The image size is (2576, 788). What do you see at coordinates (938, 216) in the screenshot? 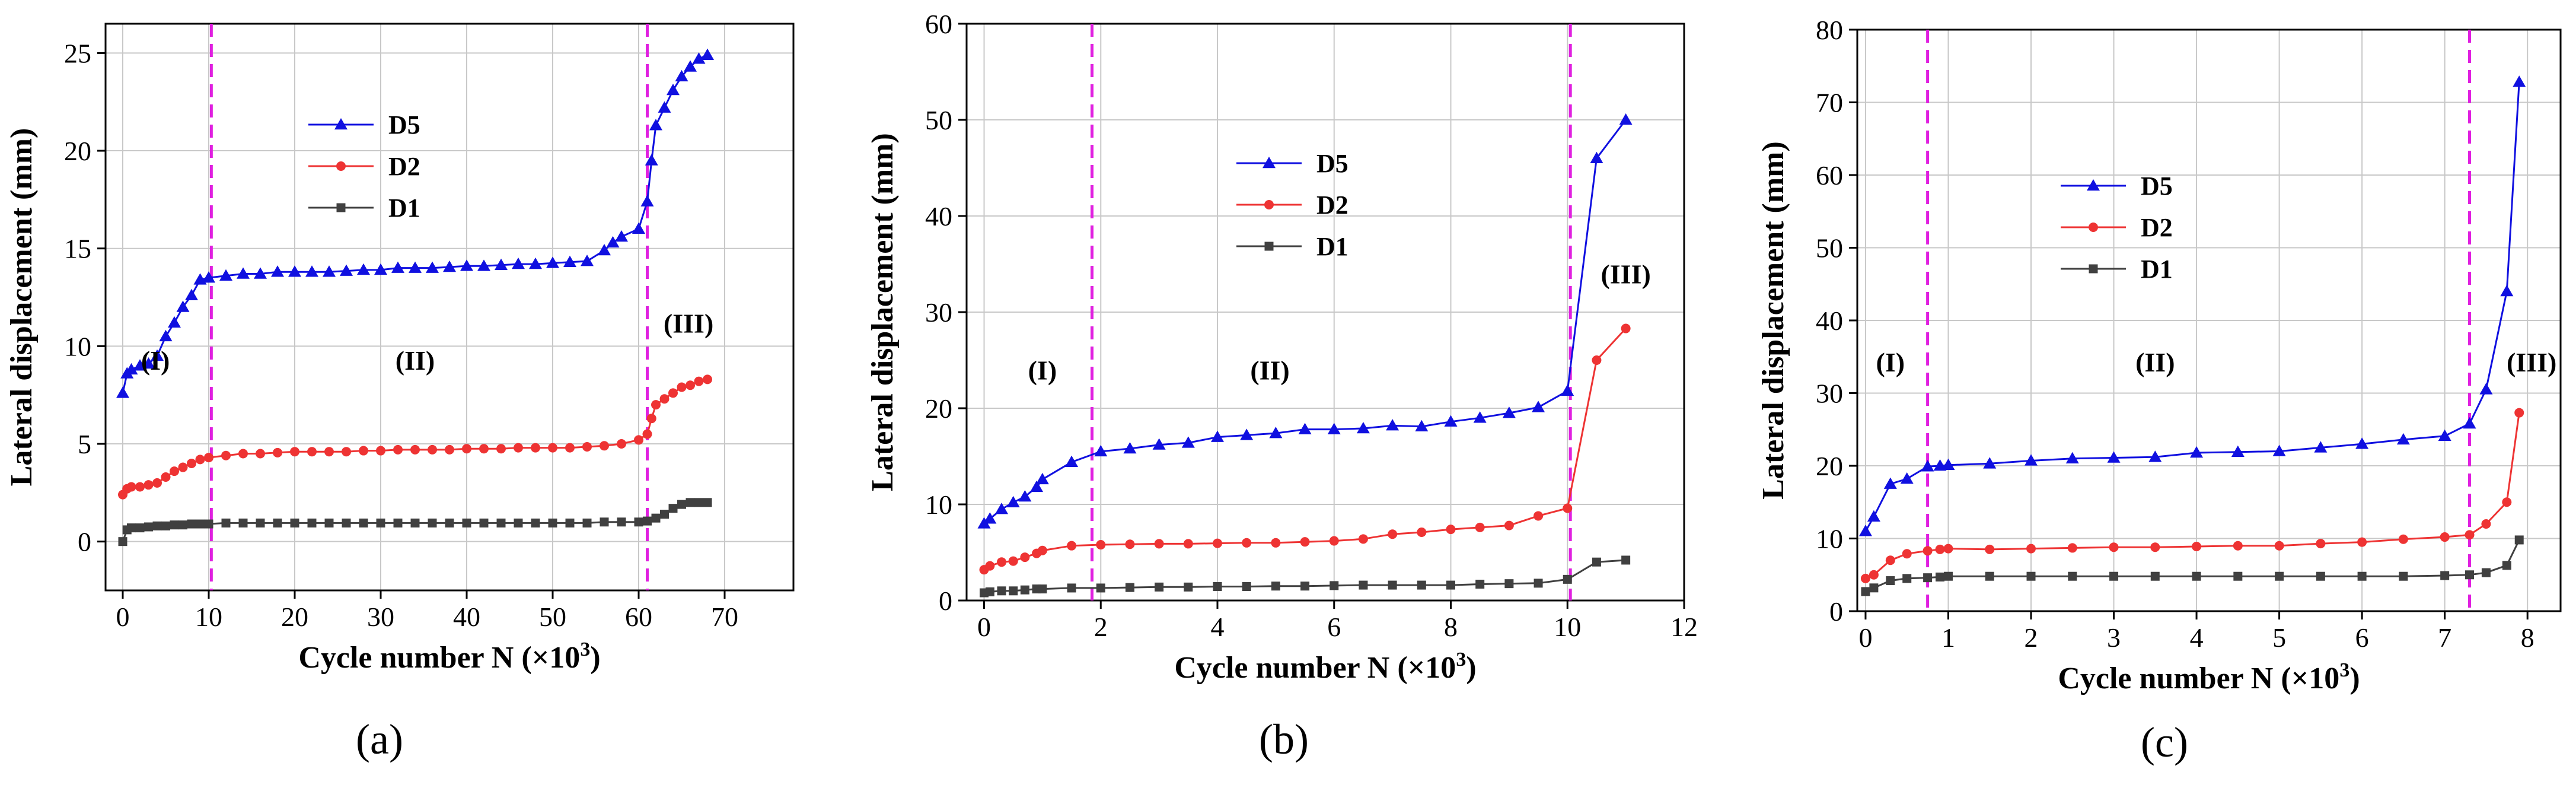
I see `y-tick-label: 40` at bounding box center [938, 216].